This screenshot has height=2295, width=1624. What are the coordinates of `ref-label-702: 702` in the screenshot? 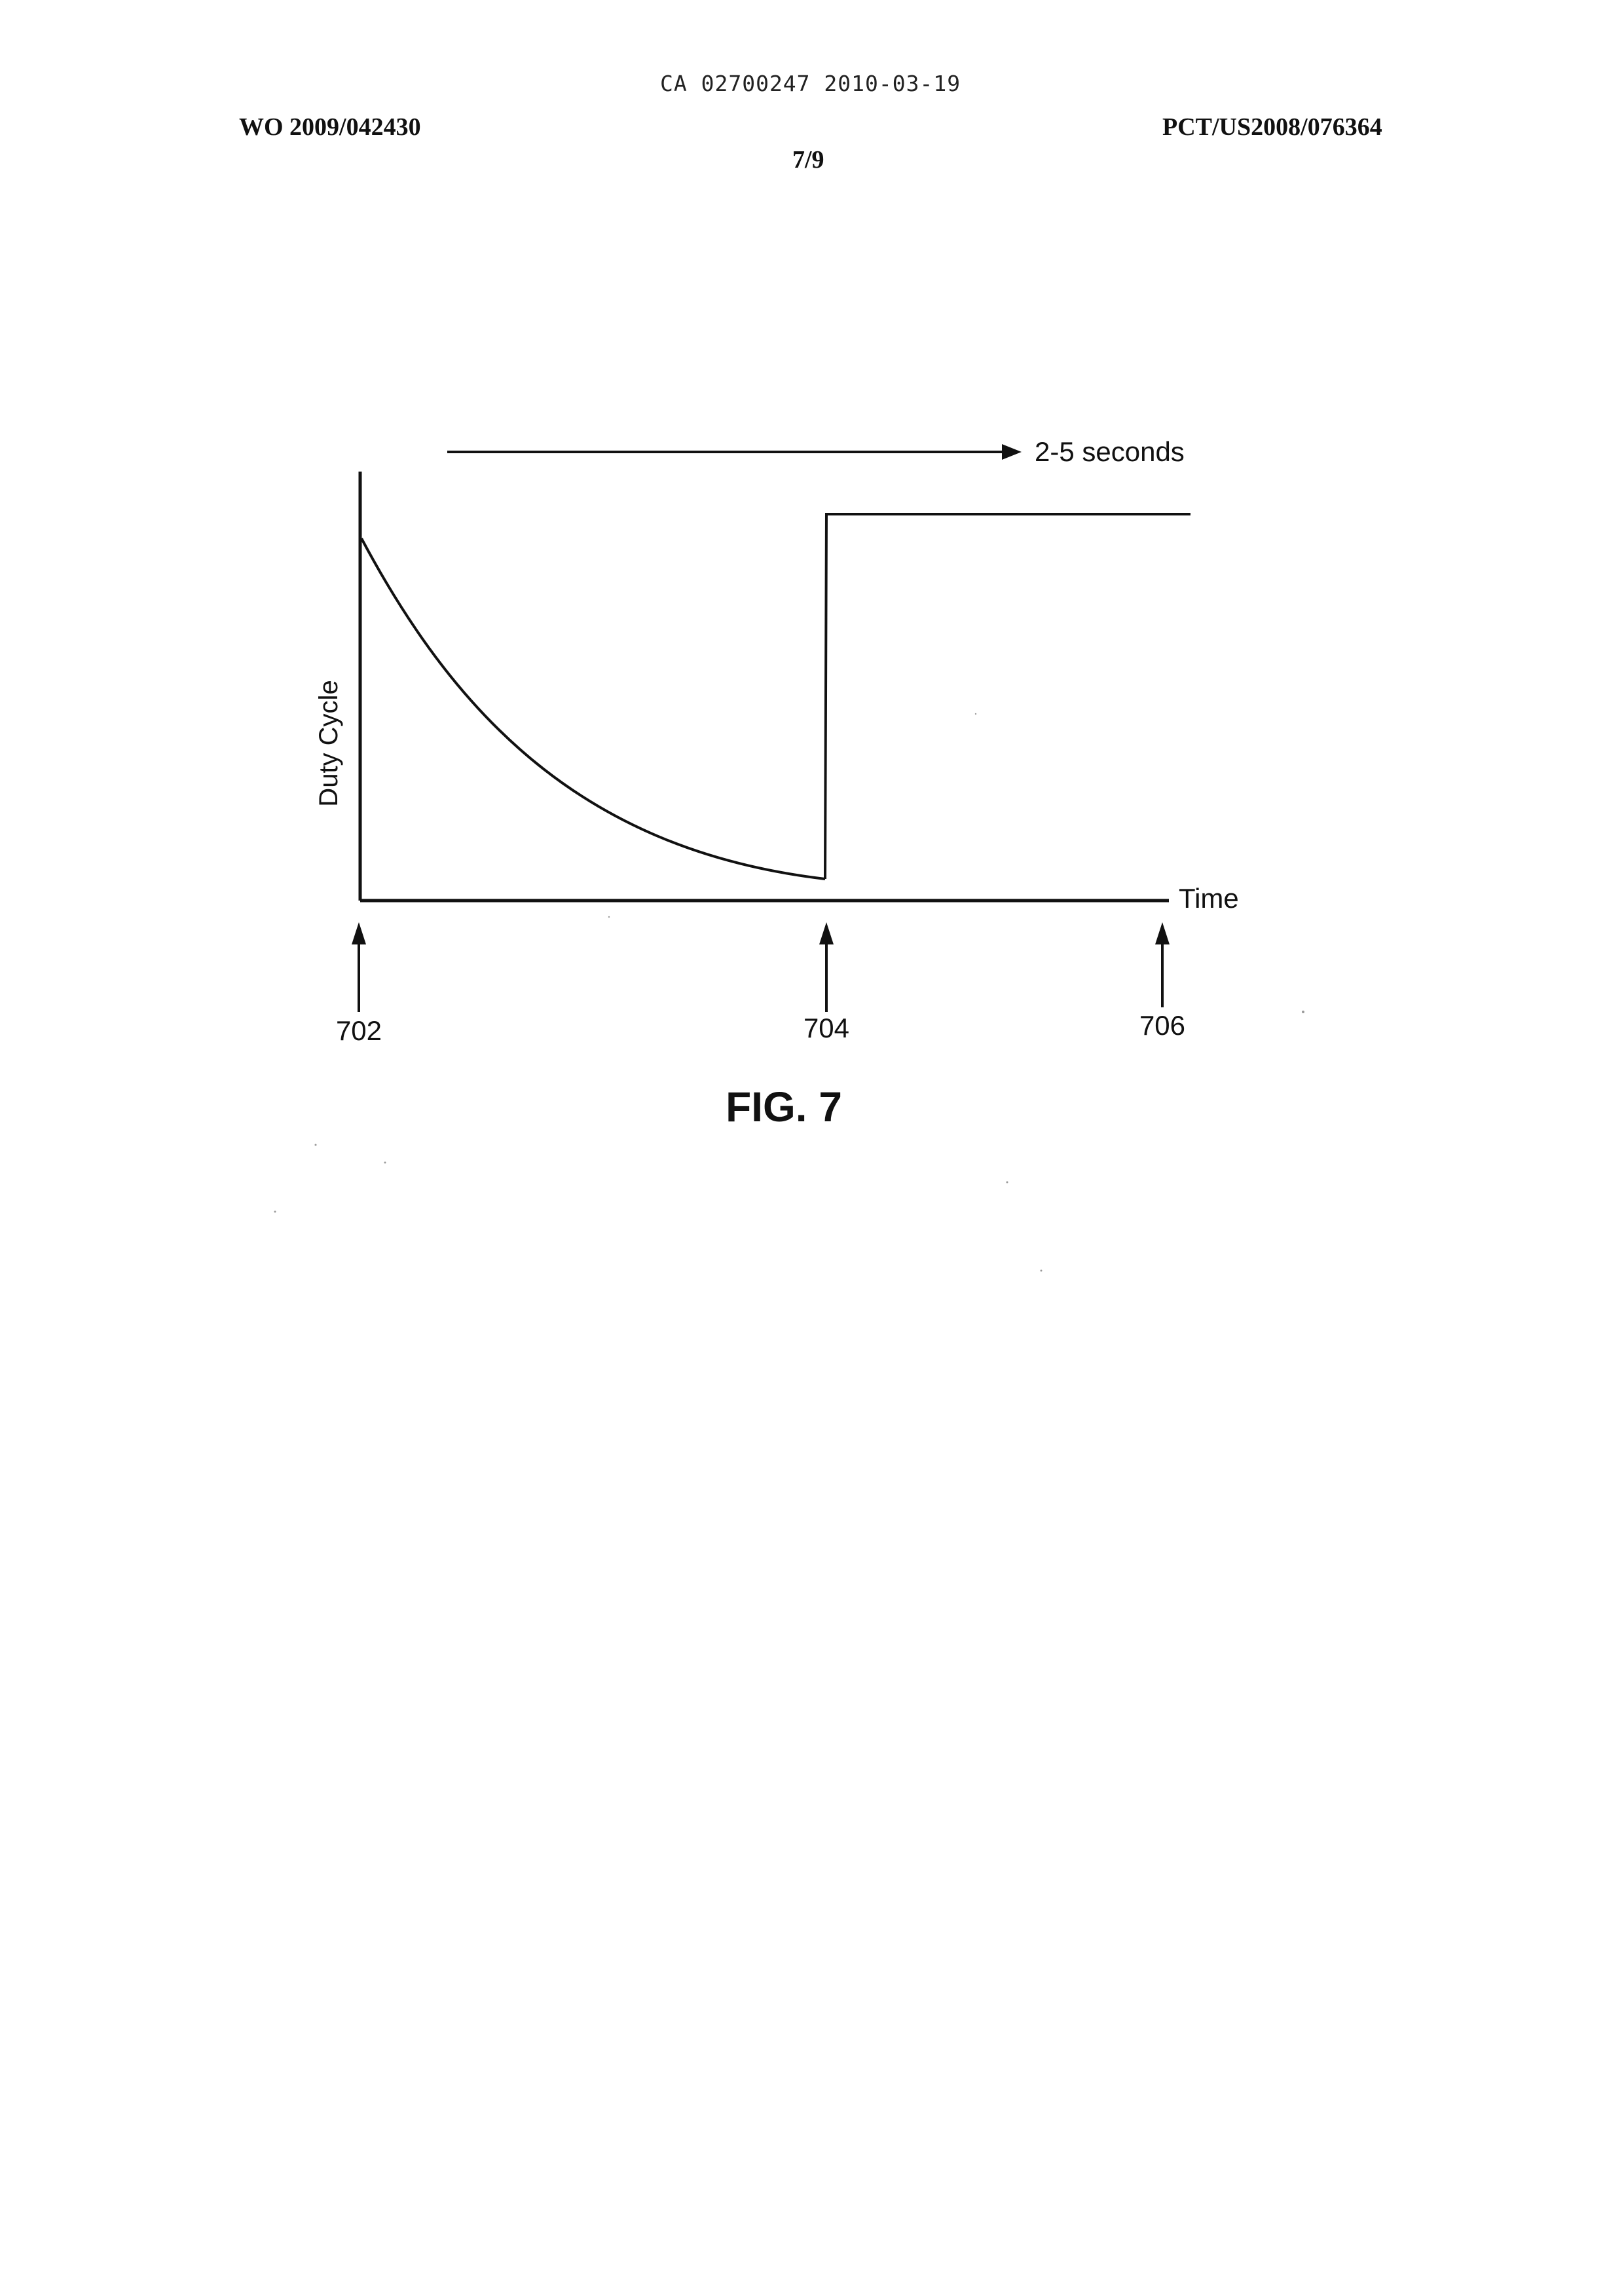 It's located at (359, 1030).